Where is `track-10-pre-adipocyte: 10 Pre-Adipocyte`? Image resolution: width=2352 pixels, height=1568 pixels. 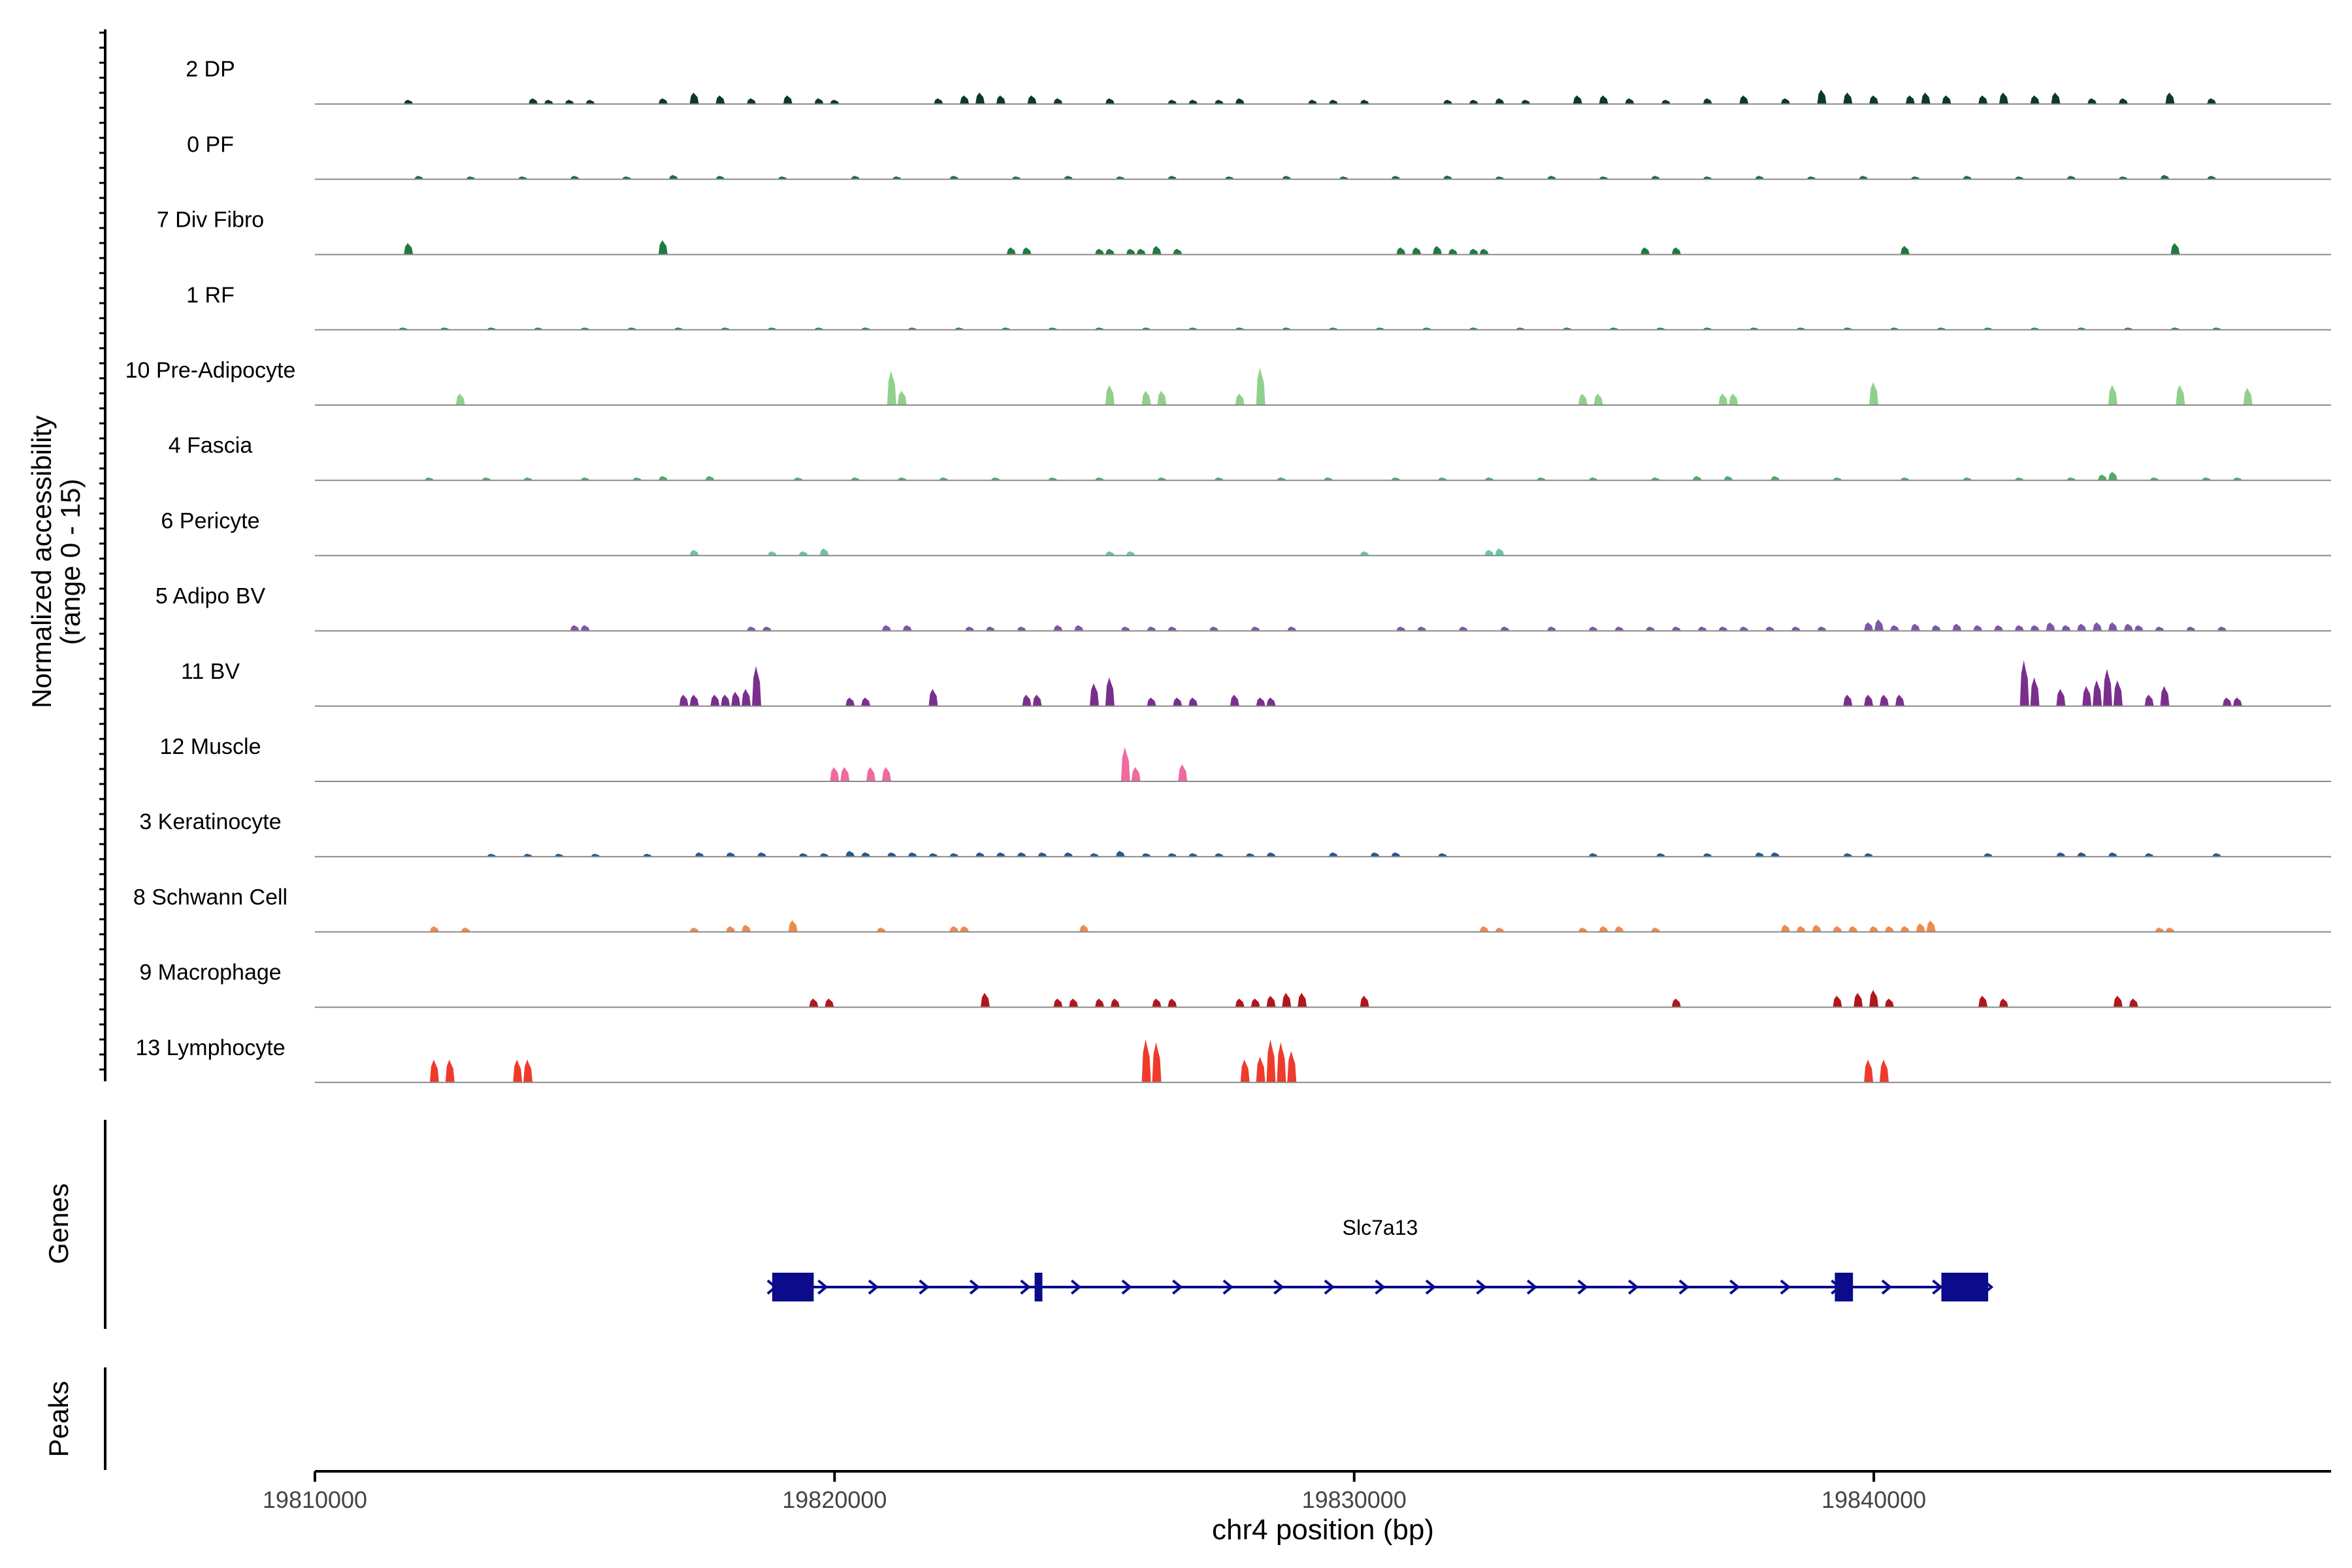
track-10-pre-adipocyte: 10 Pre-Adipocyte is located at coordinates (1228, 382).